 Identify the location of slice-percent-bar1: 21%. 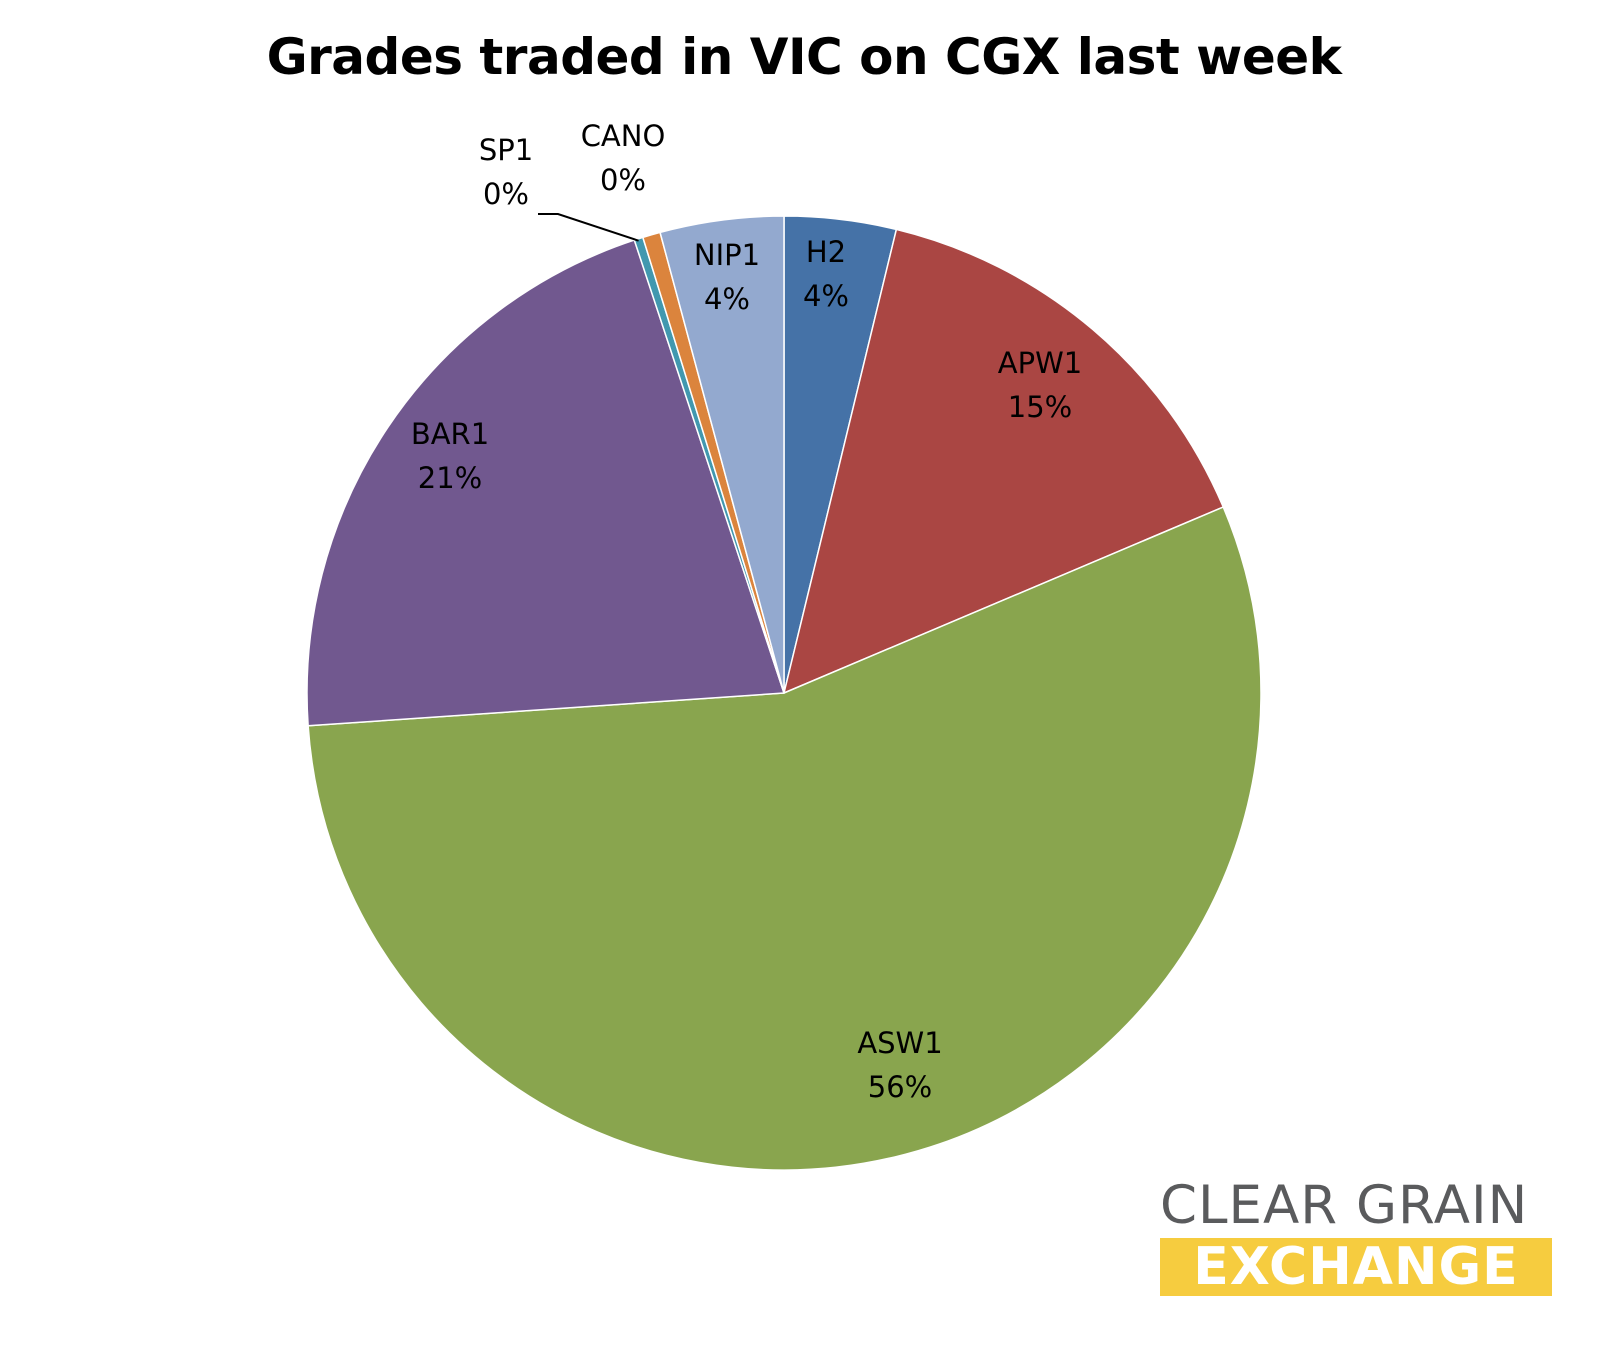
(450, 478).